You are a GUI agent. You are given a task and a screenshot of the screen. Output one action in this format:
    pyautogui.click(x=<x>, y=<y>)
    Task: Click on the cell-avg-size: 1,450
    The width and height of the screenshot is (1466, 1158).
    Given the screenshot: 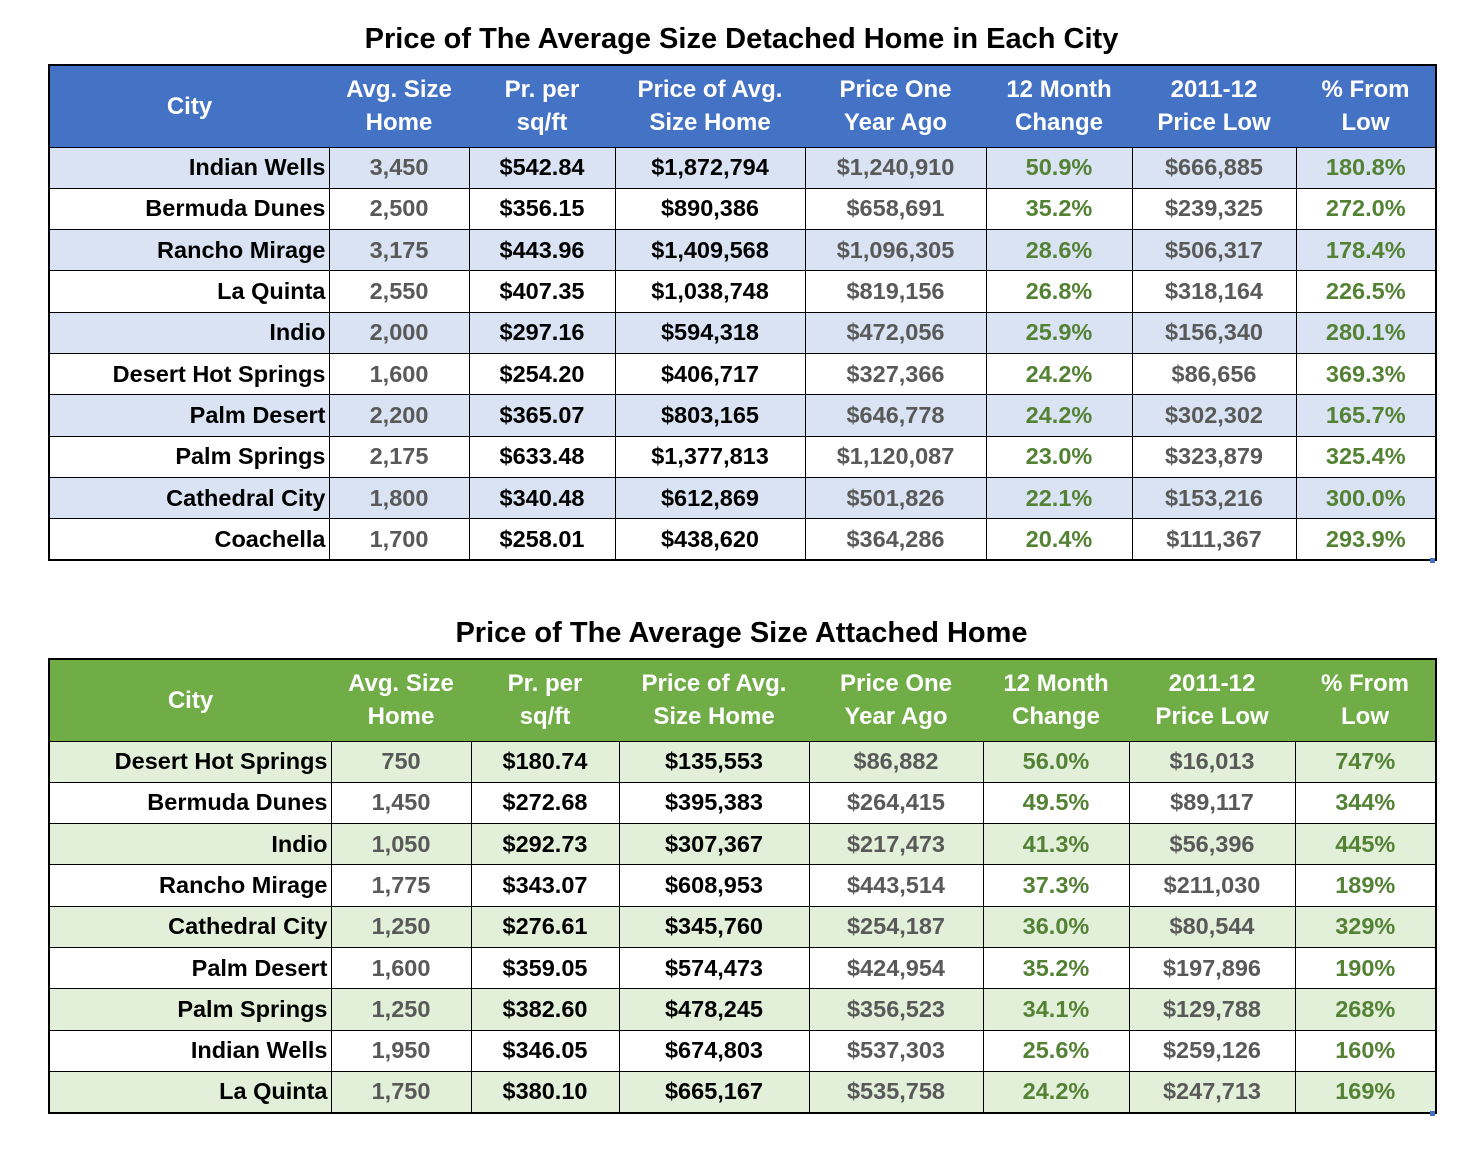 What is the action you would take?
    pyautogui.click(x=401, y=803)
    